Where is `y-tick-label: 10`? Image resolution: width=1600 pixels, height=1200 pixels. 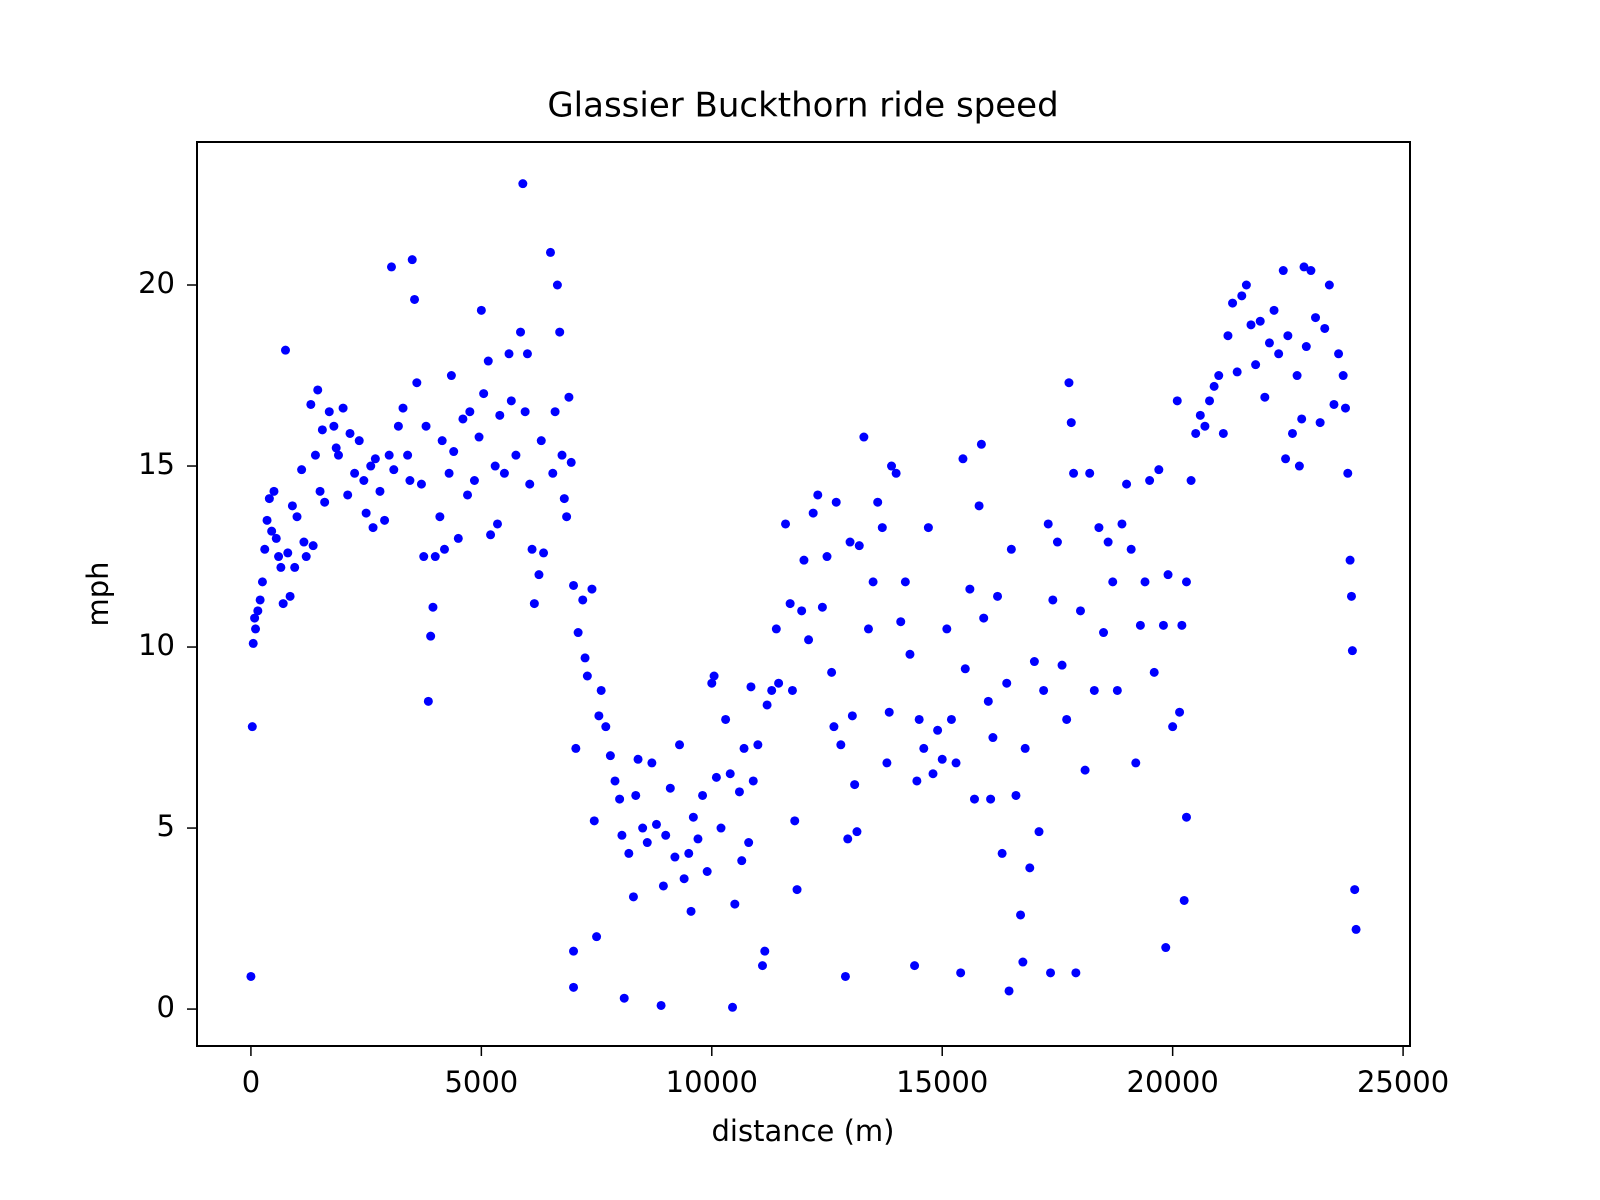 y-tick-label: 10 is located at coordinates (156, 645).